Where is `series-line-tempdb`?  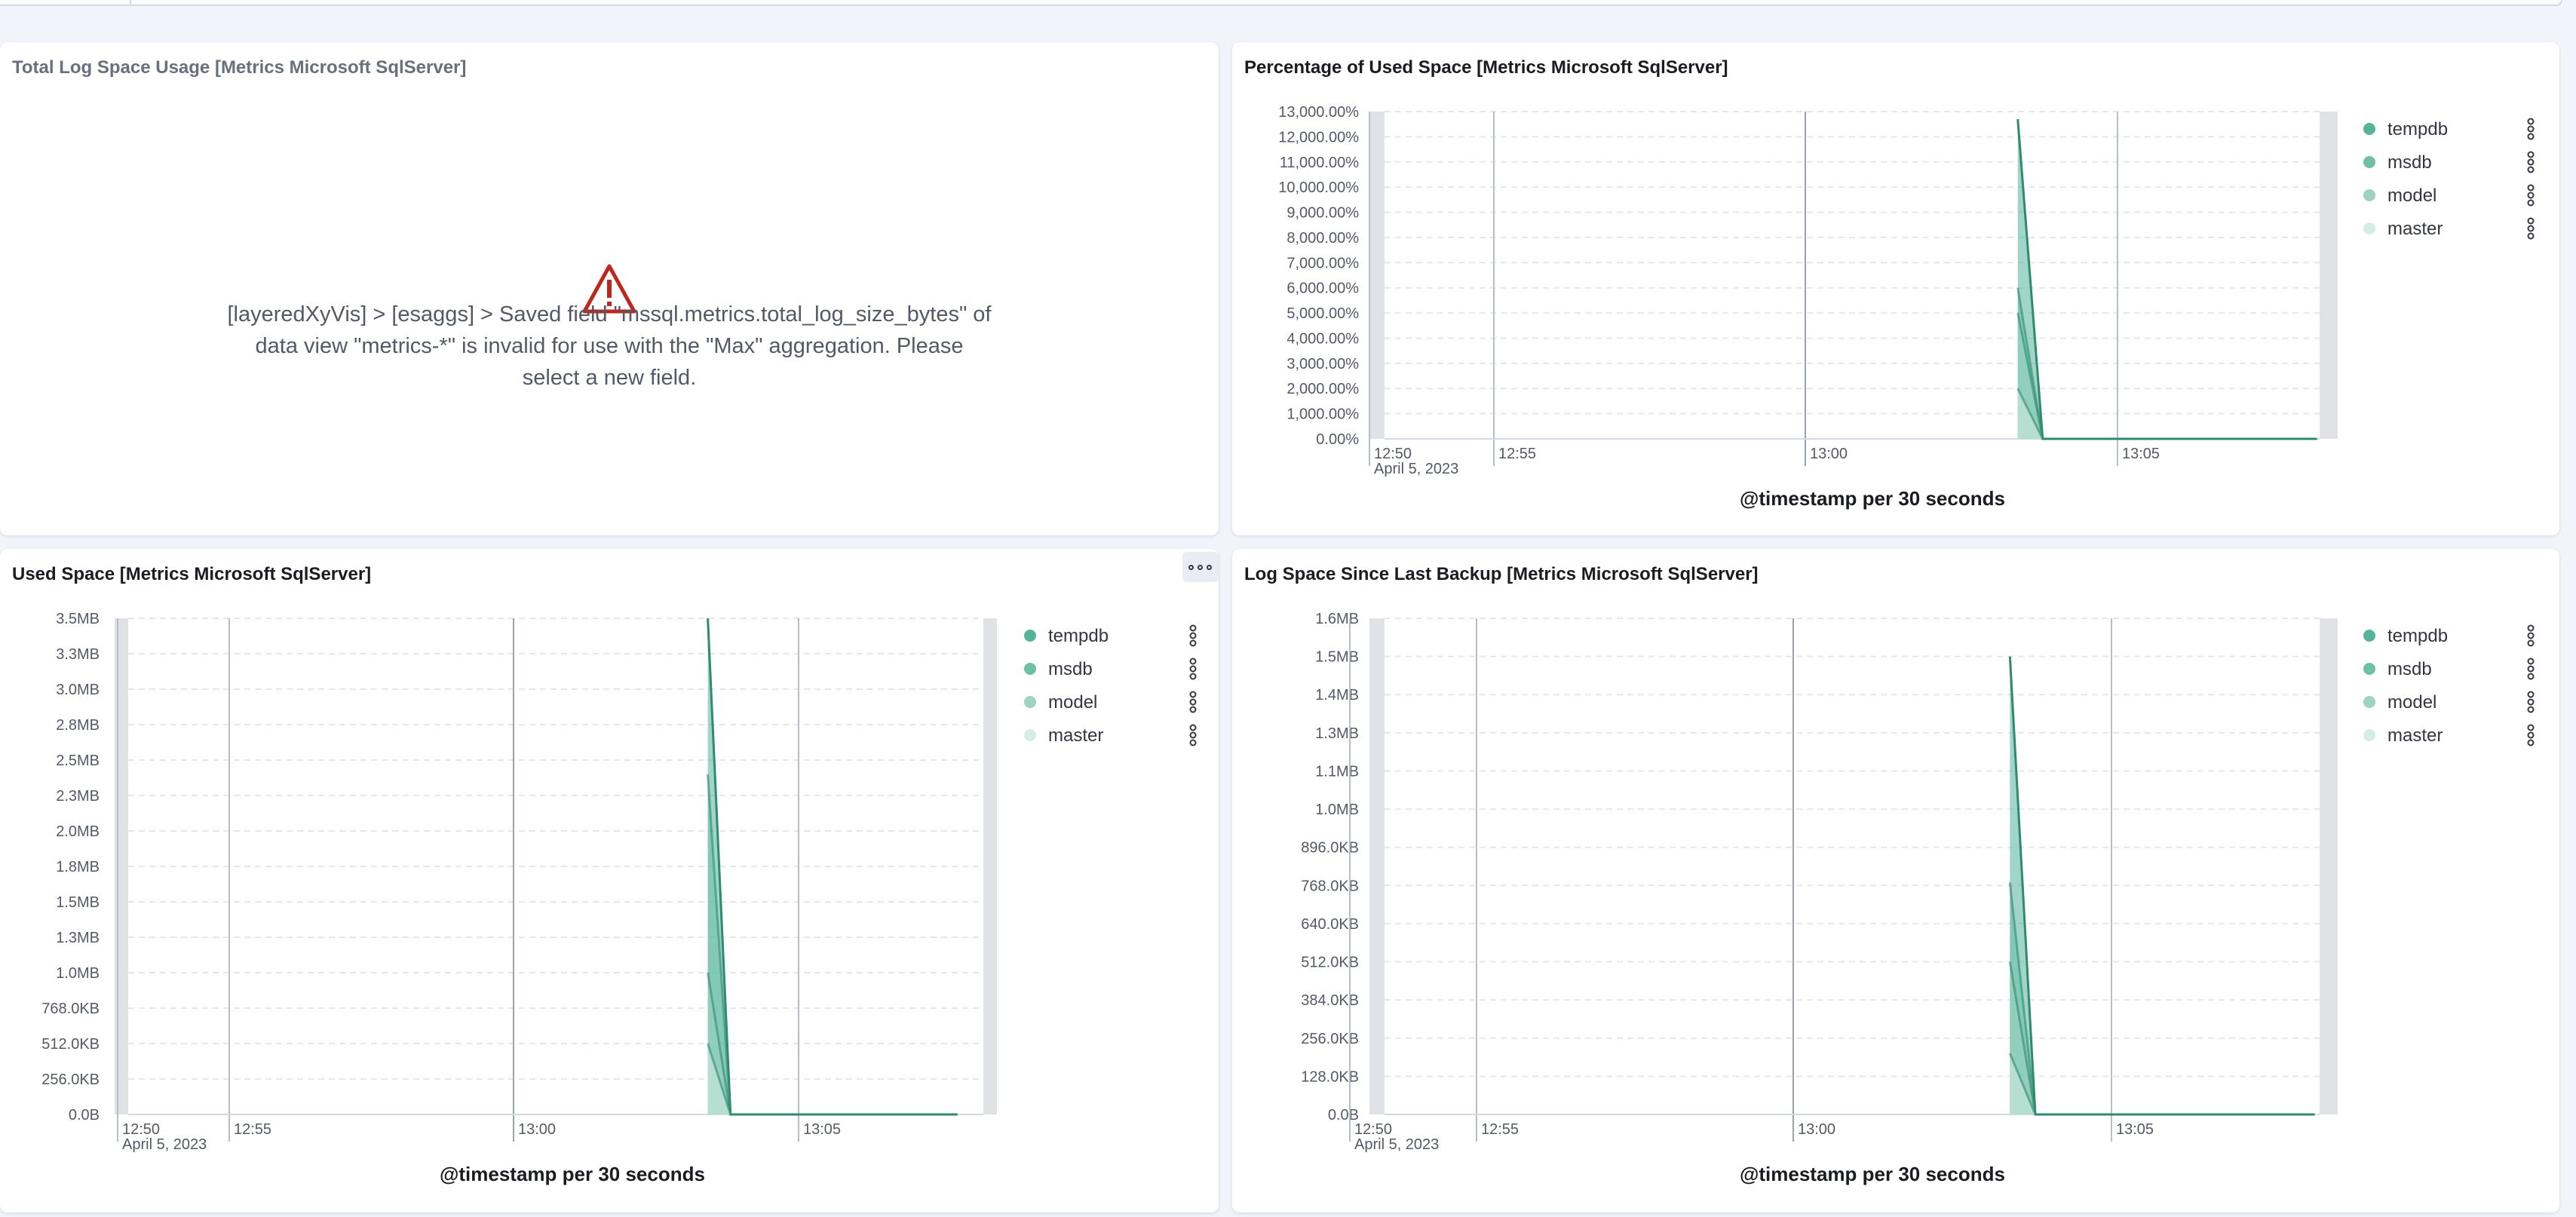 series-line-tempdb is located at coordinates (2166, 279).